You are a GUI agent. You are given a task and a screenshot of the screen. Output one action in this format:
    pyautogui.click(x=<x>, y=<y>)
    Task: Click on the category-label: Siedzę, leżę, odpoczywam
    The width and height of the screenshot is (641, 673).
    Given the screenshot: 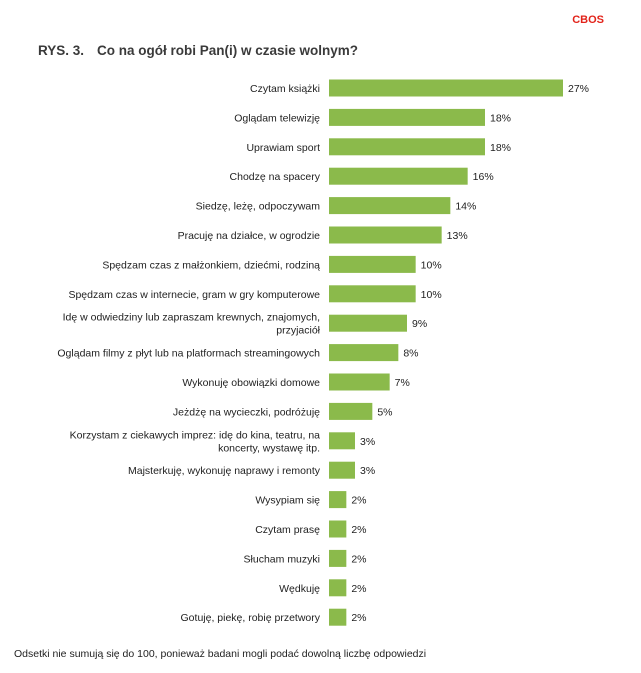 What is the action you would take?
    pyautogui.click(x=258, y=207)
    